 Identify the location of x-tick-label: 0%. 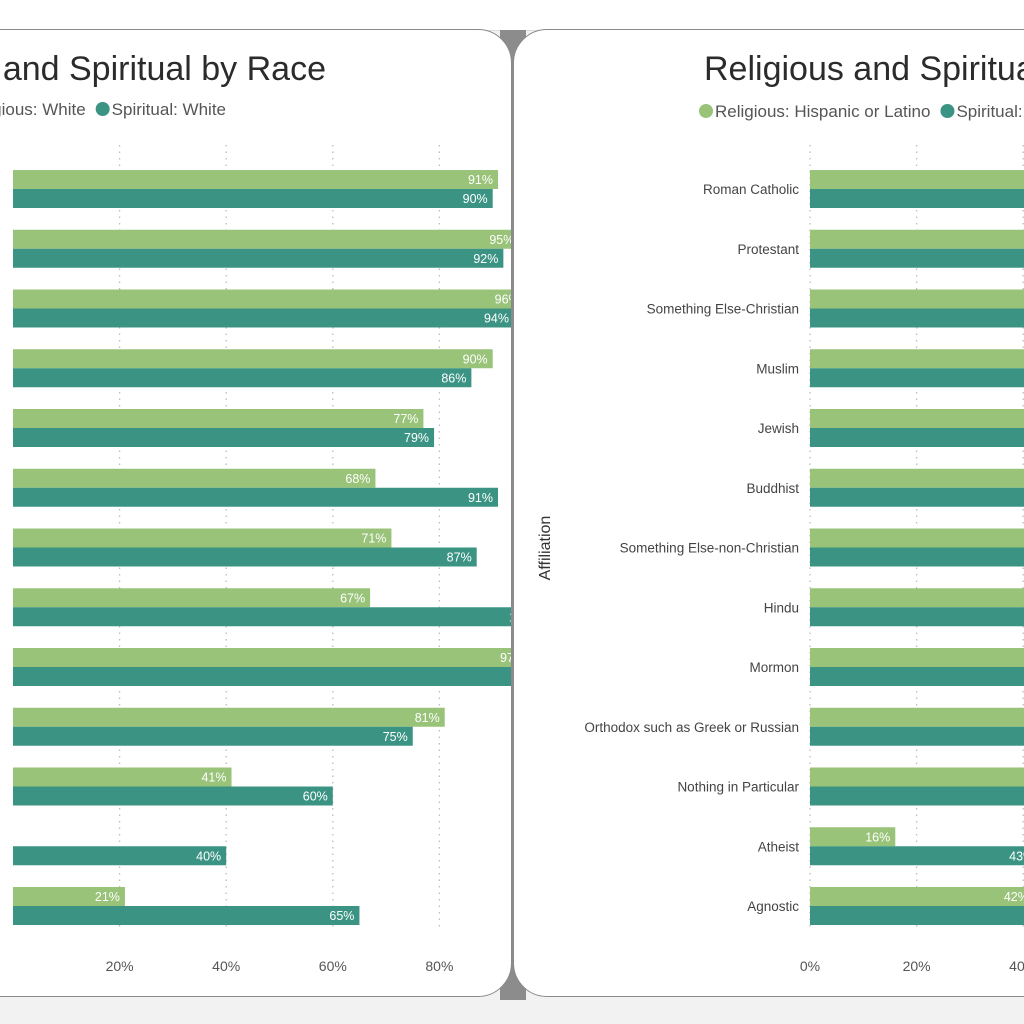
(810, 966).